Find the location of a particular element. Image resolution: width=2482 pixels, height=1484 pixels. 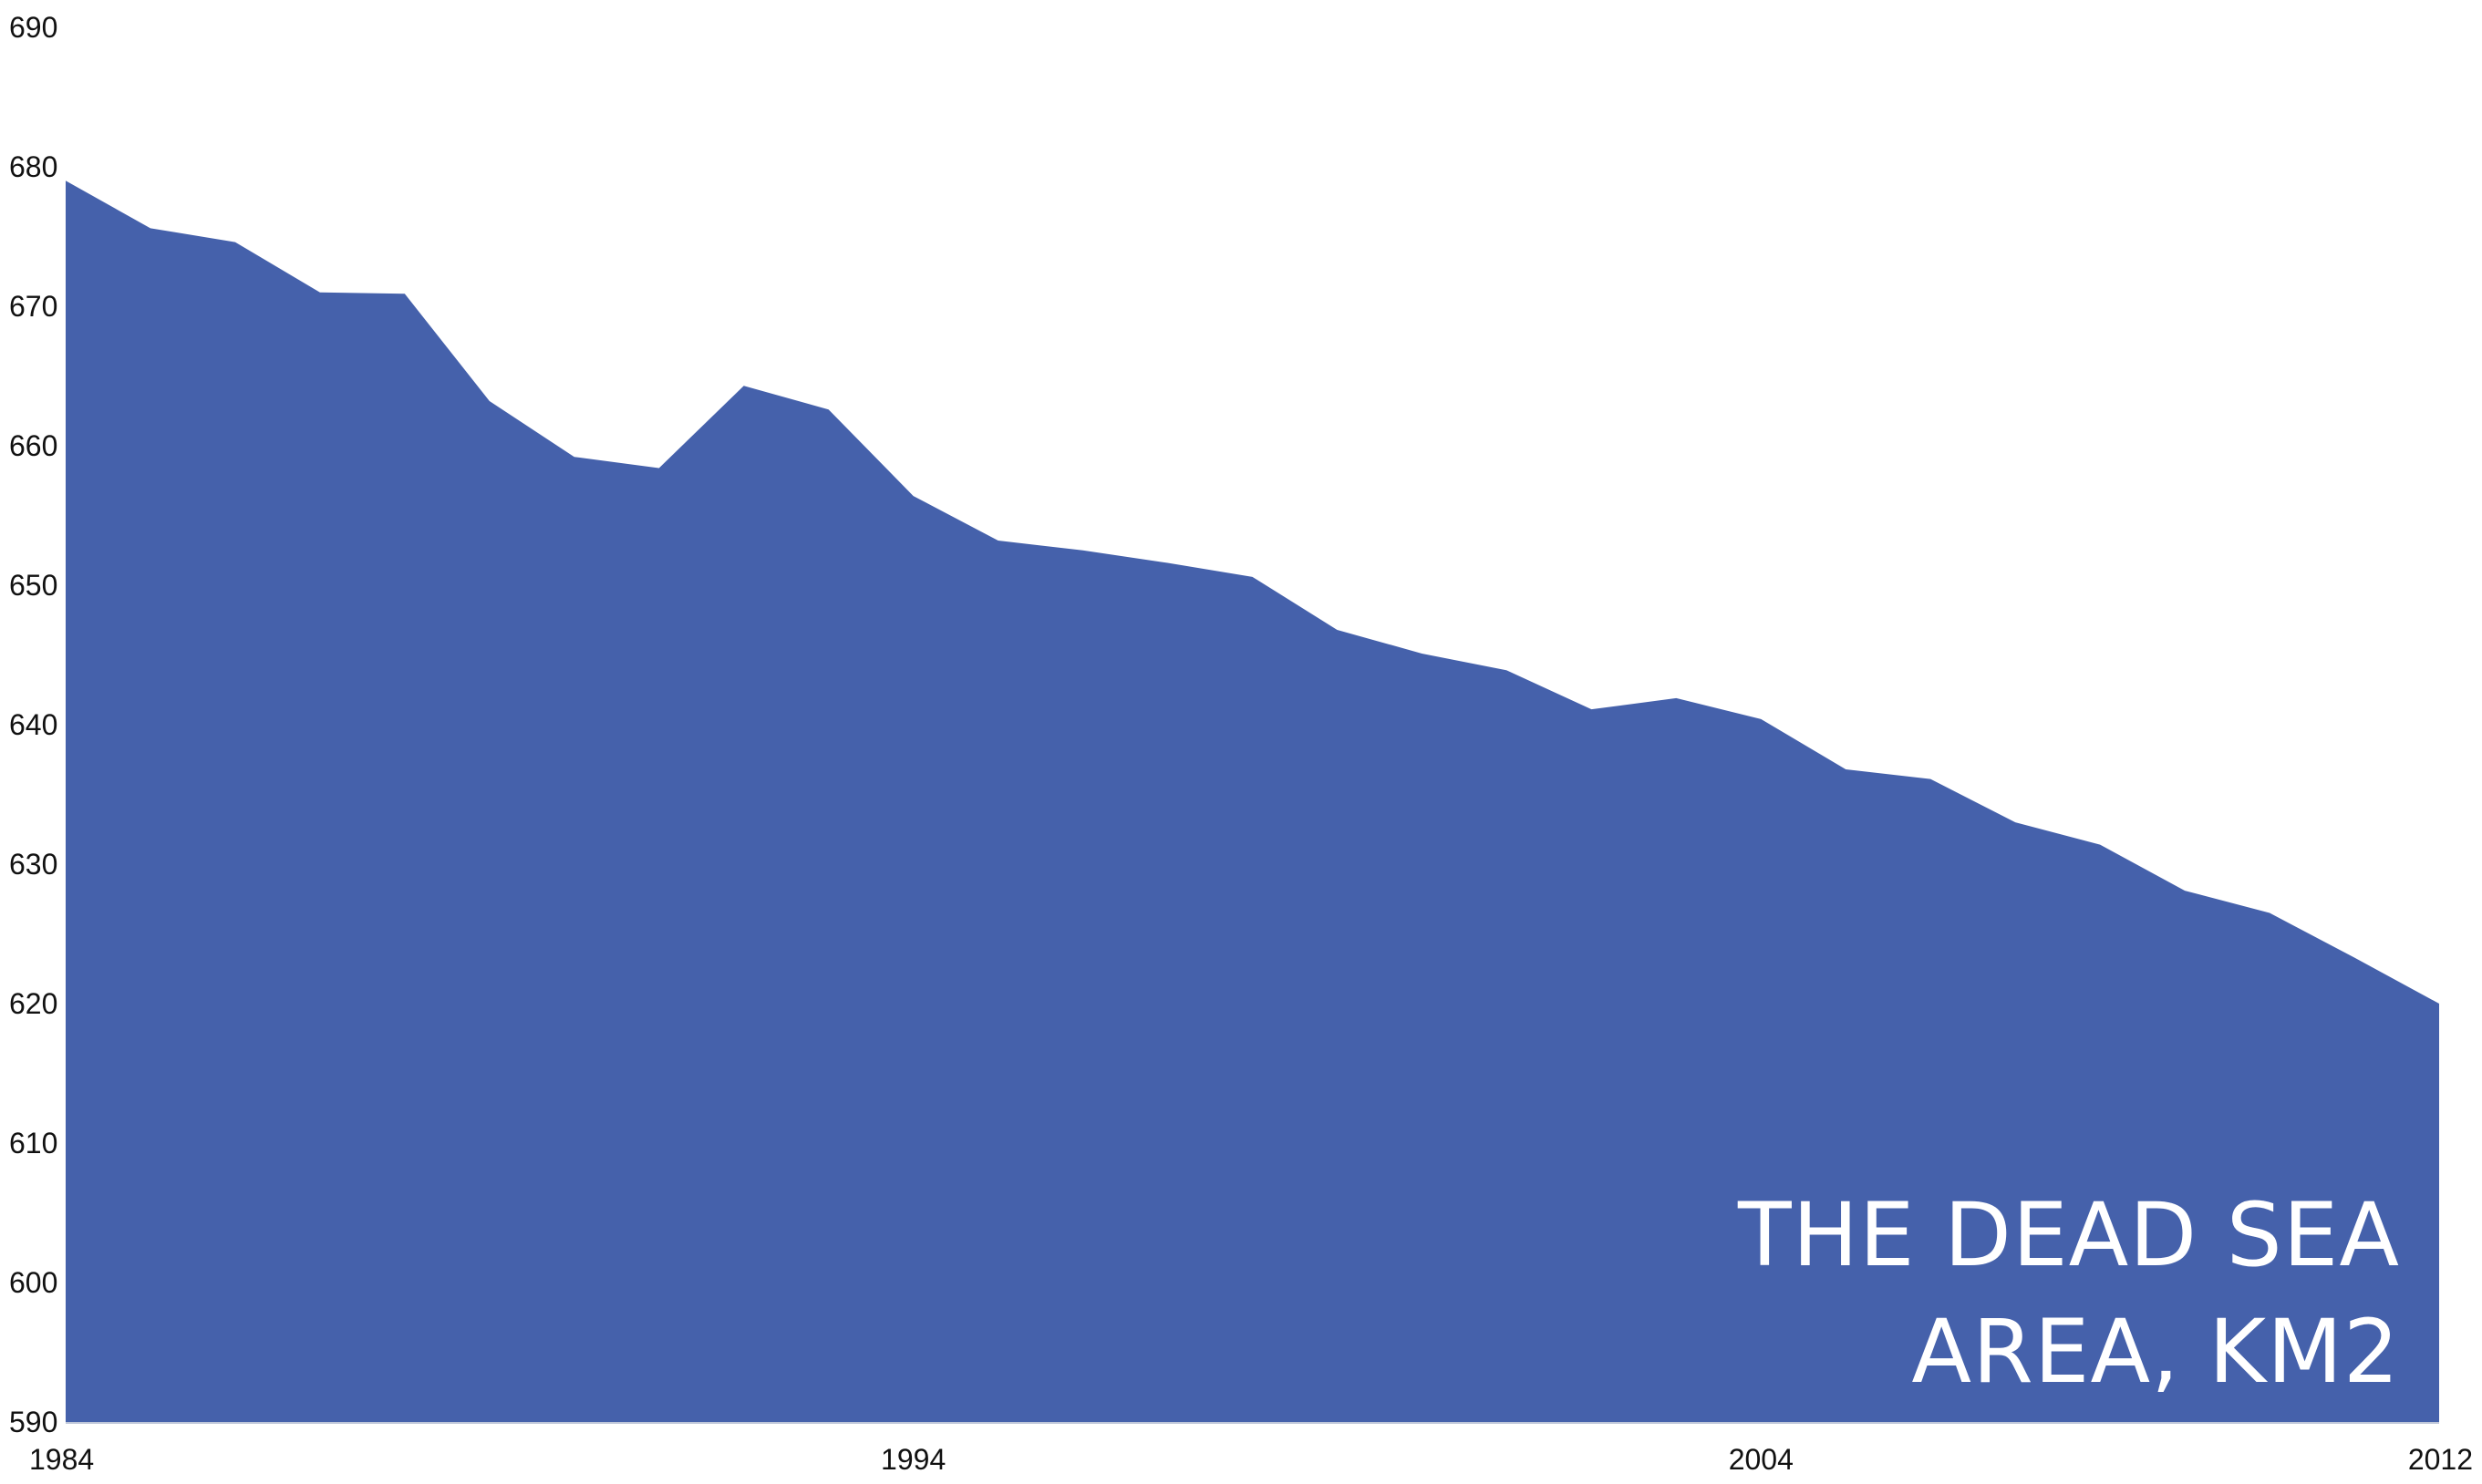

x-axis-ticks: 1984 1994 2004 2012 is located at coordinates (1251, 1459).